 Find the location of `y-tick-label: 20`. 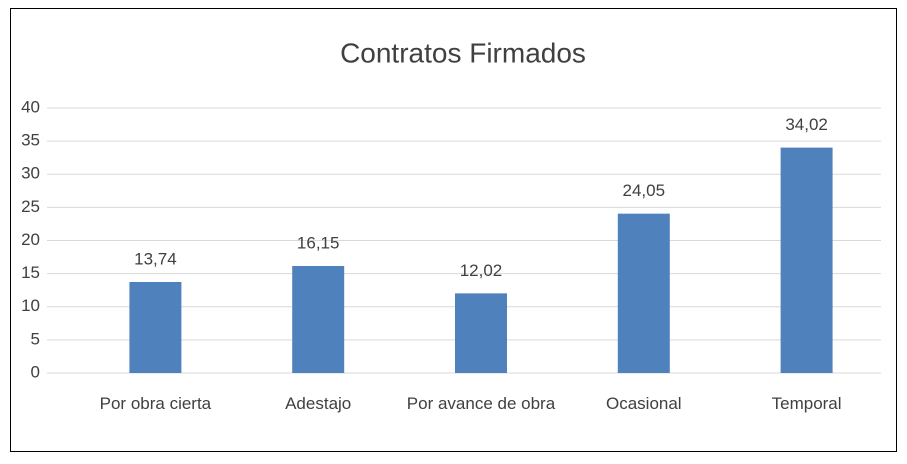

y-tick-label: 20 is located at coordinates (30, 239).